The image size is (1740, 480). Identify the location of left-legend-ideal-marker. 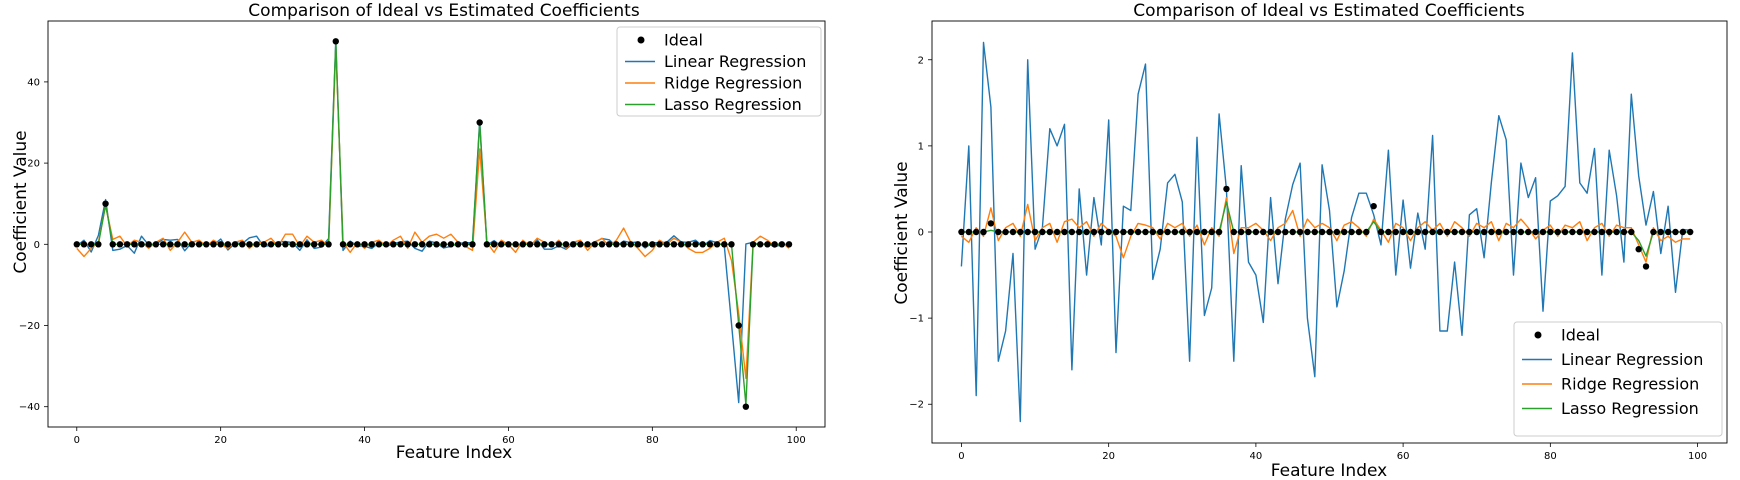
(641, 40).